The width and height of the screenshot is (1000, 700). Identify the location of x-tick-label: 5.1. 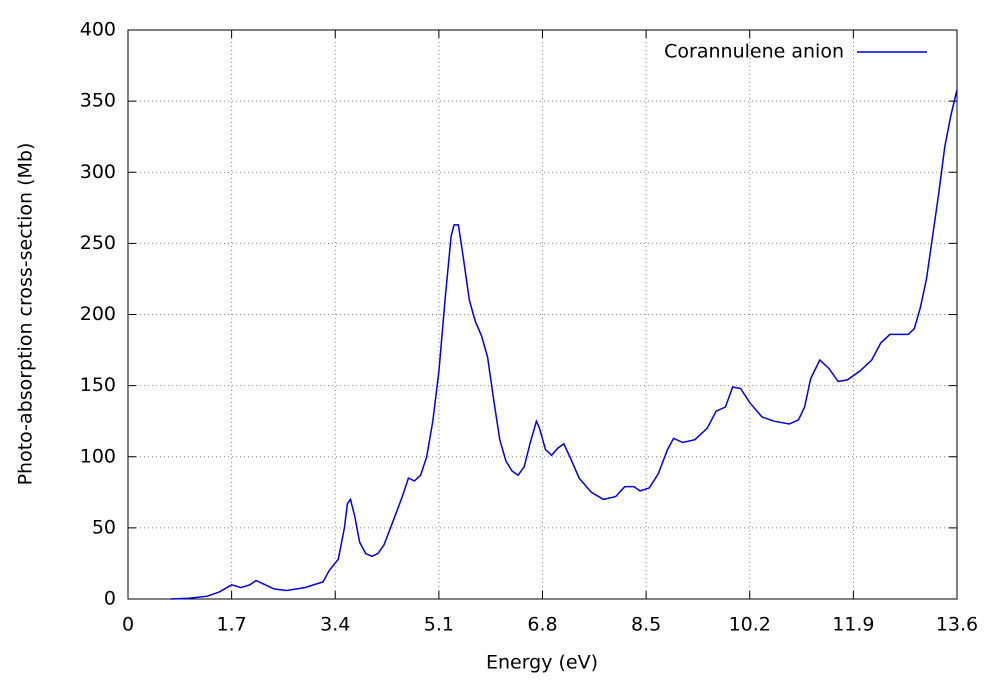
(439, 625).